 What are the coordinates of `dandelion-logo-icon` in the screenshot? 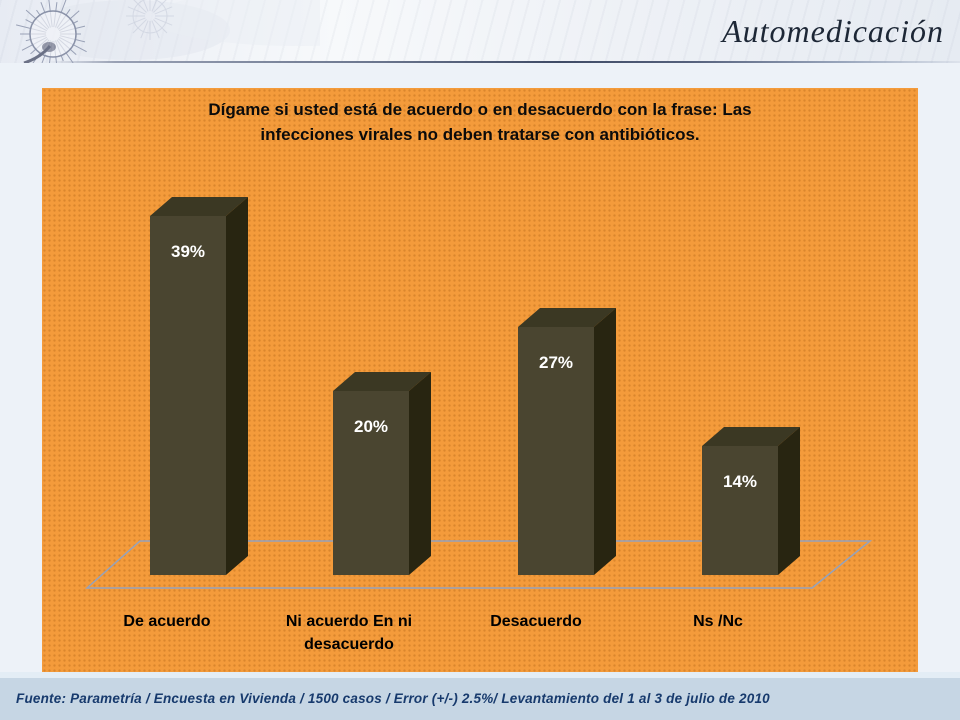 It's located at (167, 31).